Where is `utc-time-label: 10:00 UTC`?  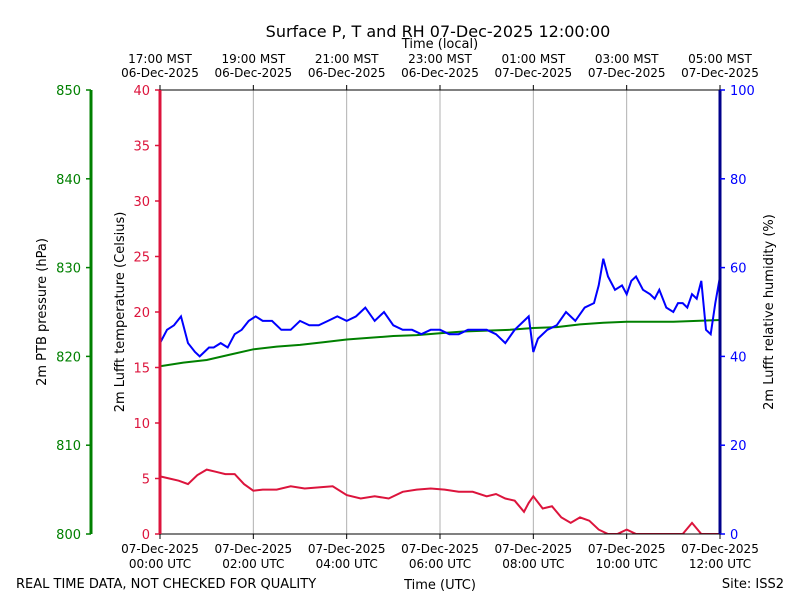
utc-time-label: 10:00 UTC is located at coordinates (627, 564).